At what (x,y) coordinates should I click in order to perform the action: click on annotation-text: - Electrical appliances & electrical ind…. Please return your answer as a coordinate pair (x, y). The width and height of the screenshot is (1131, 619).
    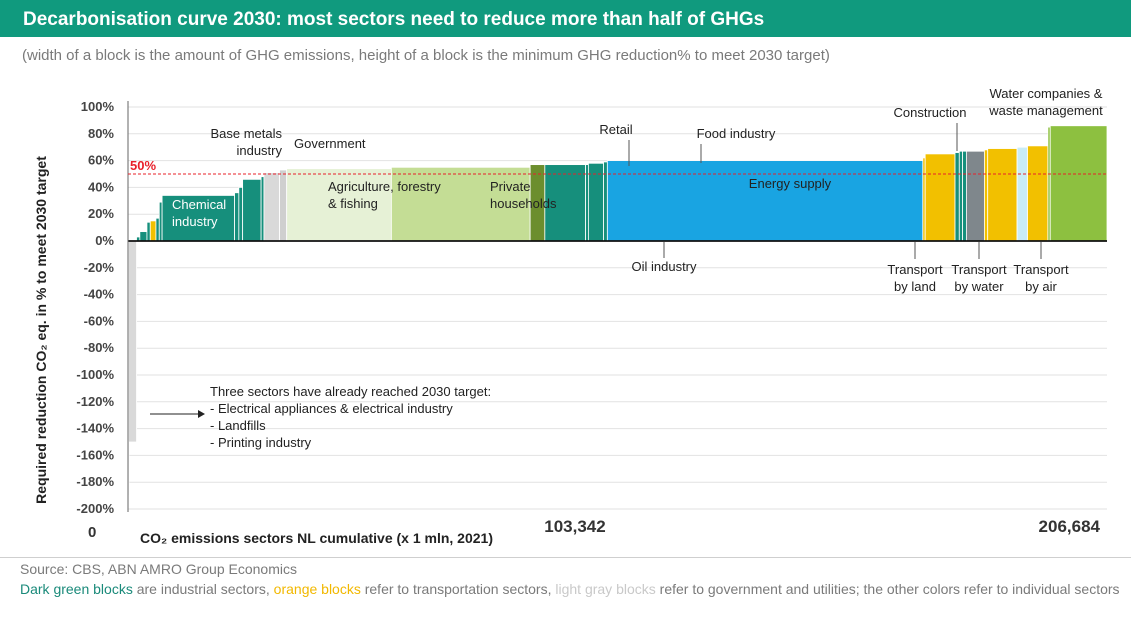
    Looking at the image, I should click on (331, 408).